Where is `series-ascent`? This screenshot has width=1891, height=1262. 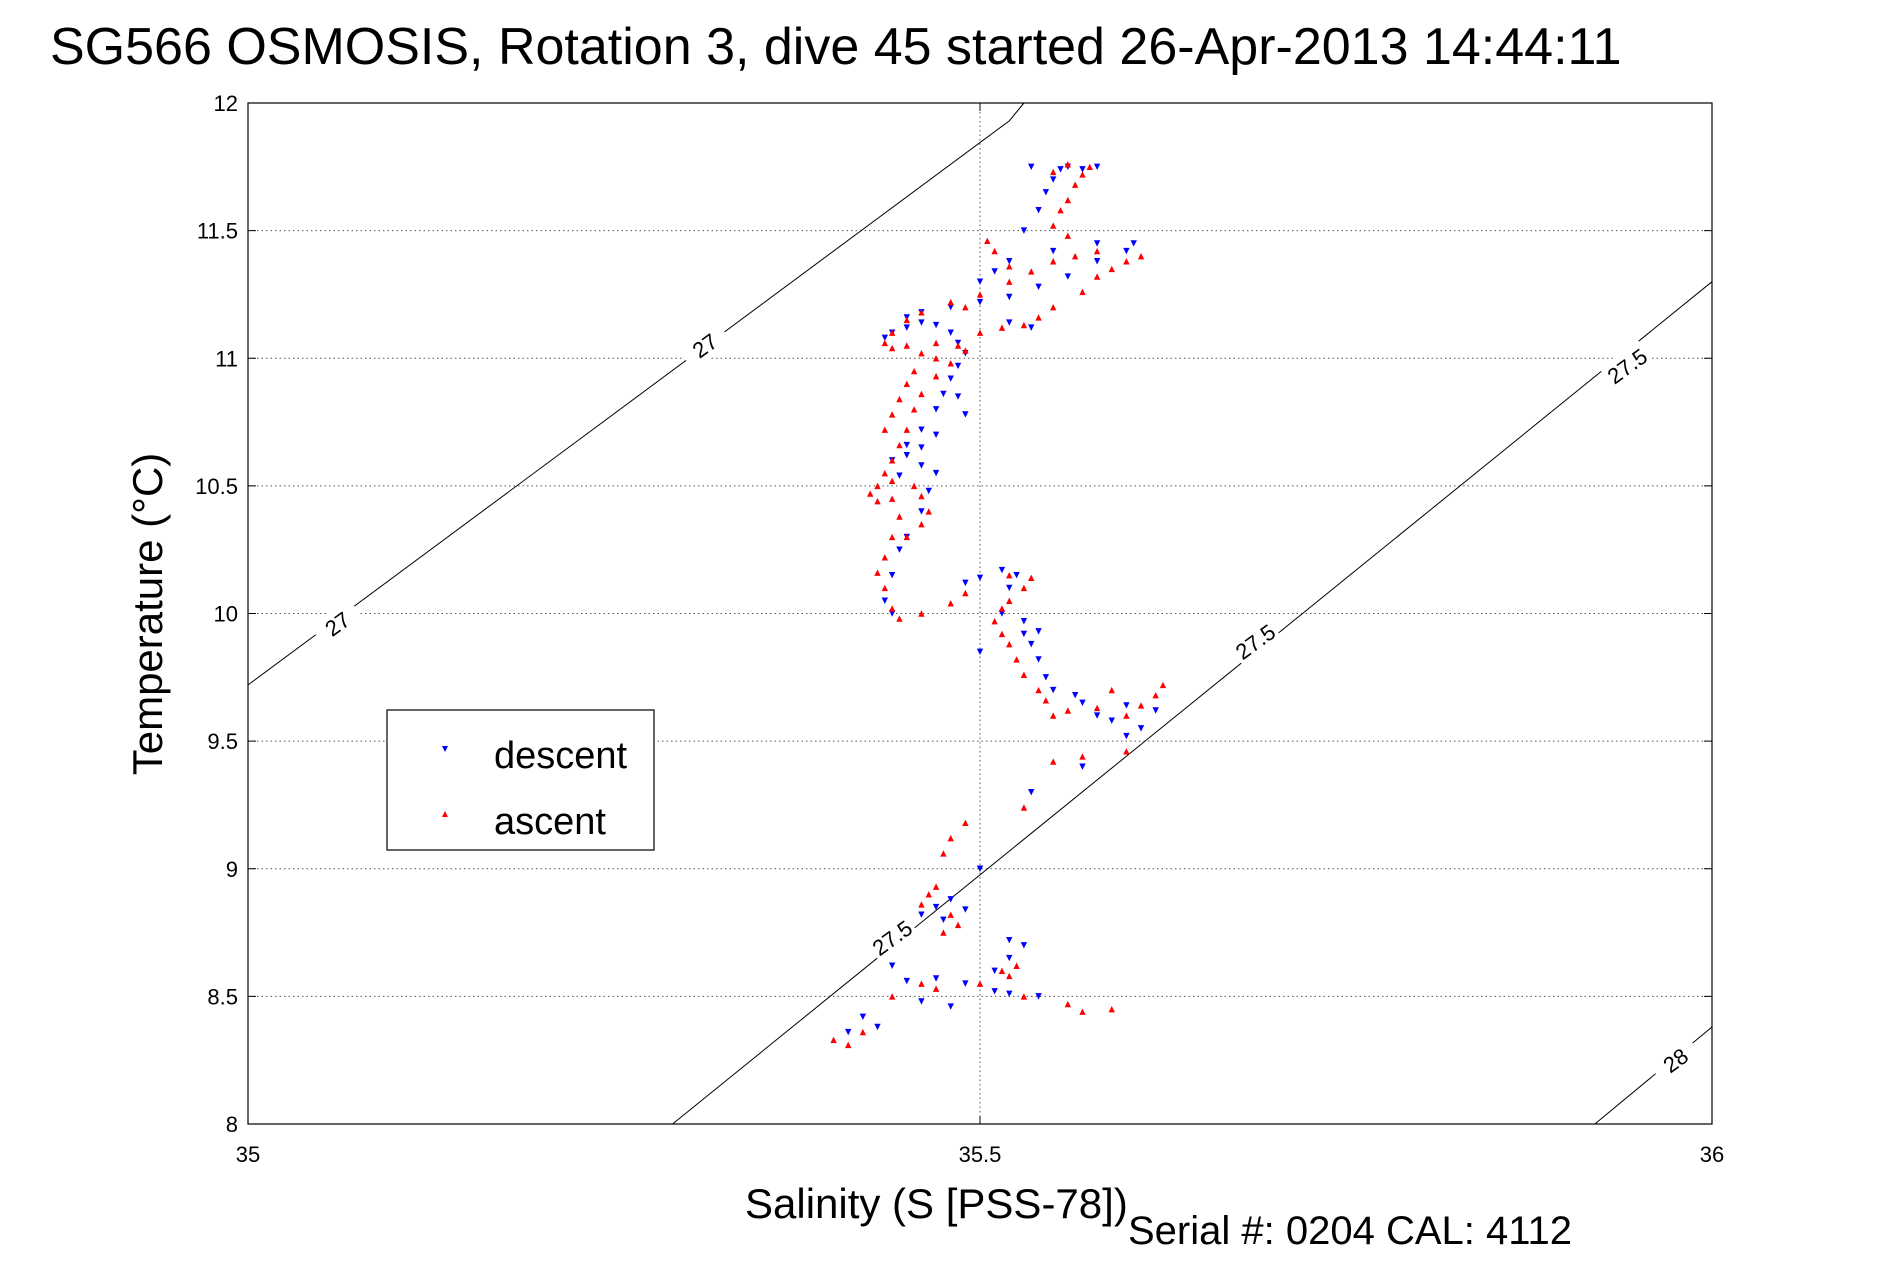
series-ascent is located at coordinates (998, 605).